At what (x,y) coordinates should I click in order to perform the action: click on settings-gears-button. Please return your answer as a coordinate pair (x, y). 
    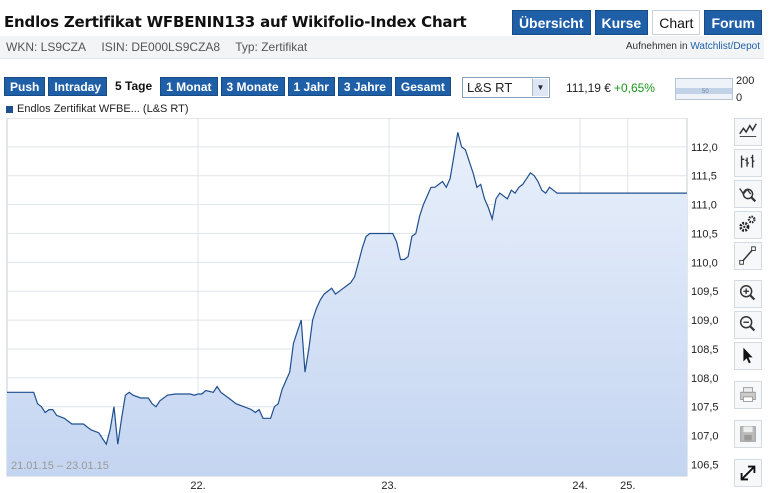
    Looking at the image, I should click on (748, 225).